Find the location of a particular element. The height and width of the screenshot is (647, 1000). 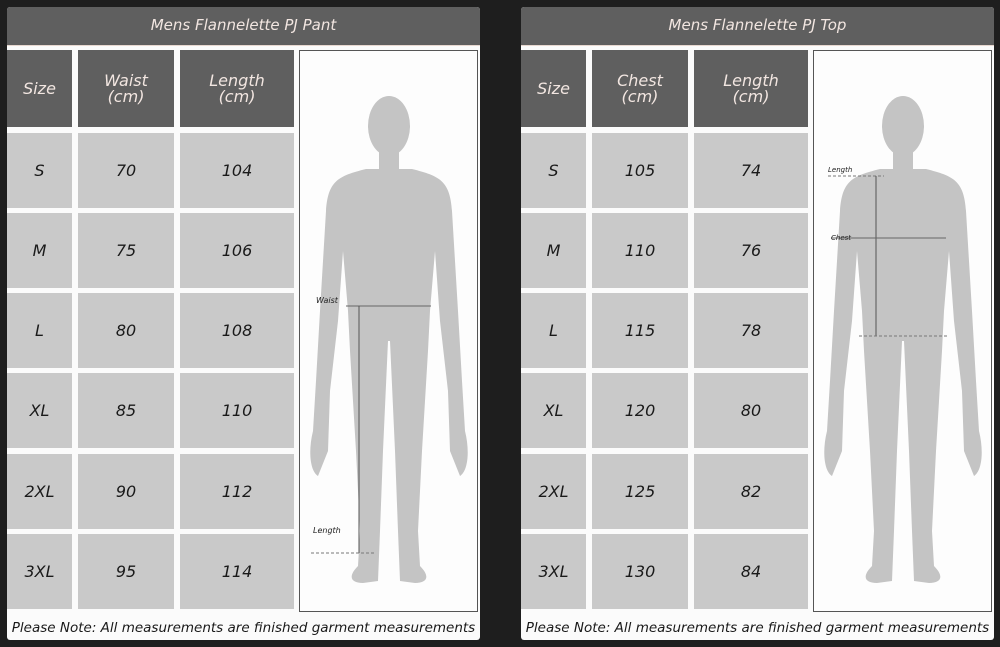

measure-cell: 120 is located at coordinates (640, 410).